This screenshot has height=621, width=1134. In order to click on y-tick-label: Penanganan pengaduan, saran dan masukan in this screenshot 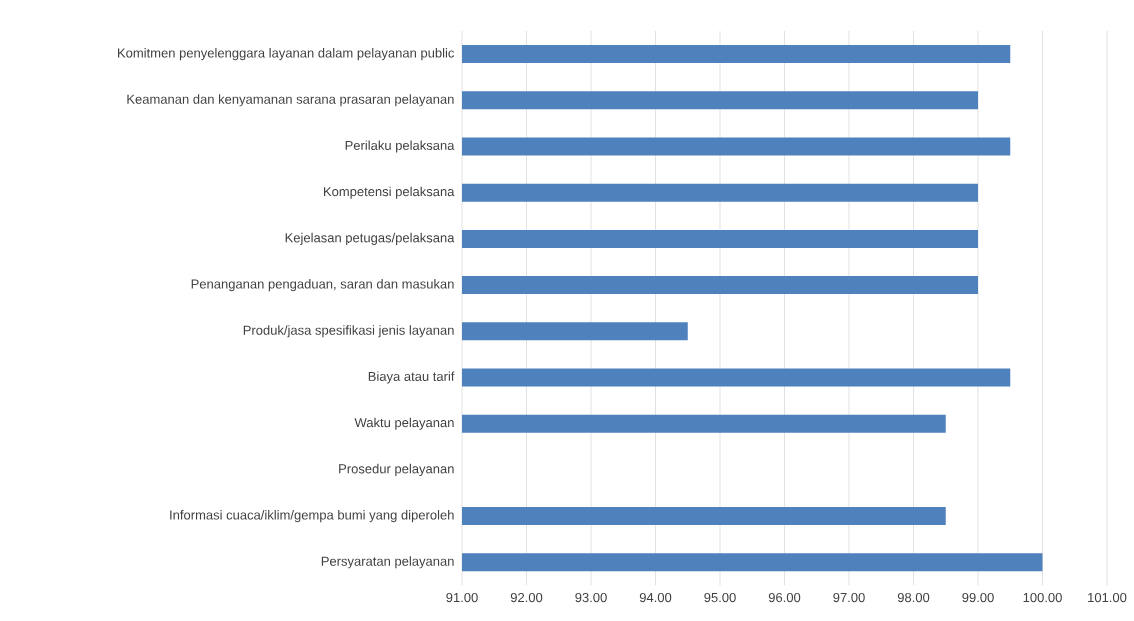, I will do `click(322, 285)`.